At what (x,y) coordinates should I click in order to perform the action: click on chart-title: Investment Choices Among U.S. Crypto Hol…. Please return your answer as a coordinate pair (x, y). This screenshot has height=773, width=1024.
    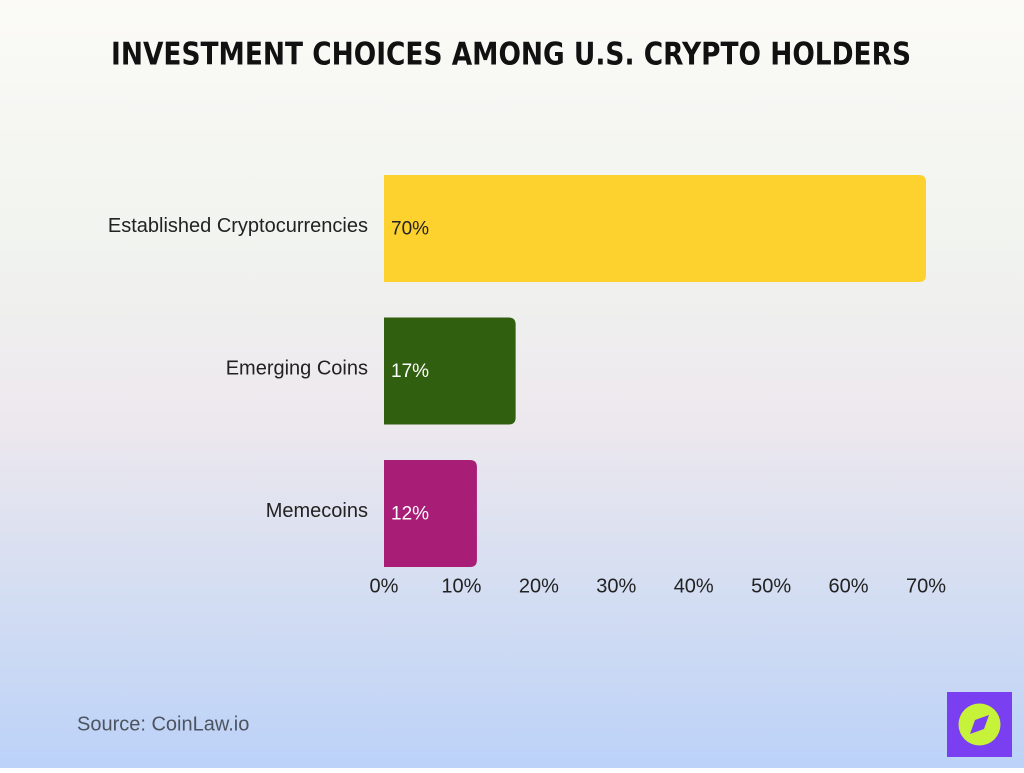
    Looking at the image, I should click on (511, 55).